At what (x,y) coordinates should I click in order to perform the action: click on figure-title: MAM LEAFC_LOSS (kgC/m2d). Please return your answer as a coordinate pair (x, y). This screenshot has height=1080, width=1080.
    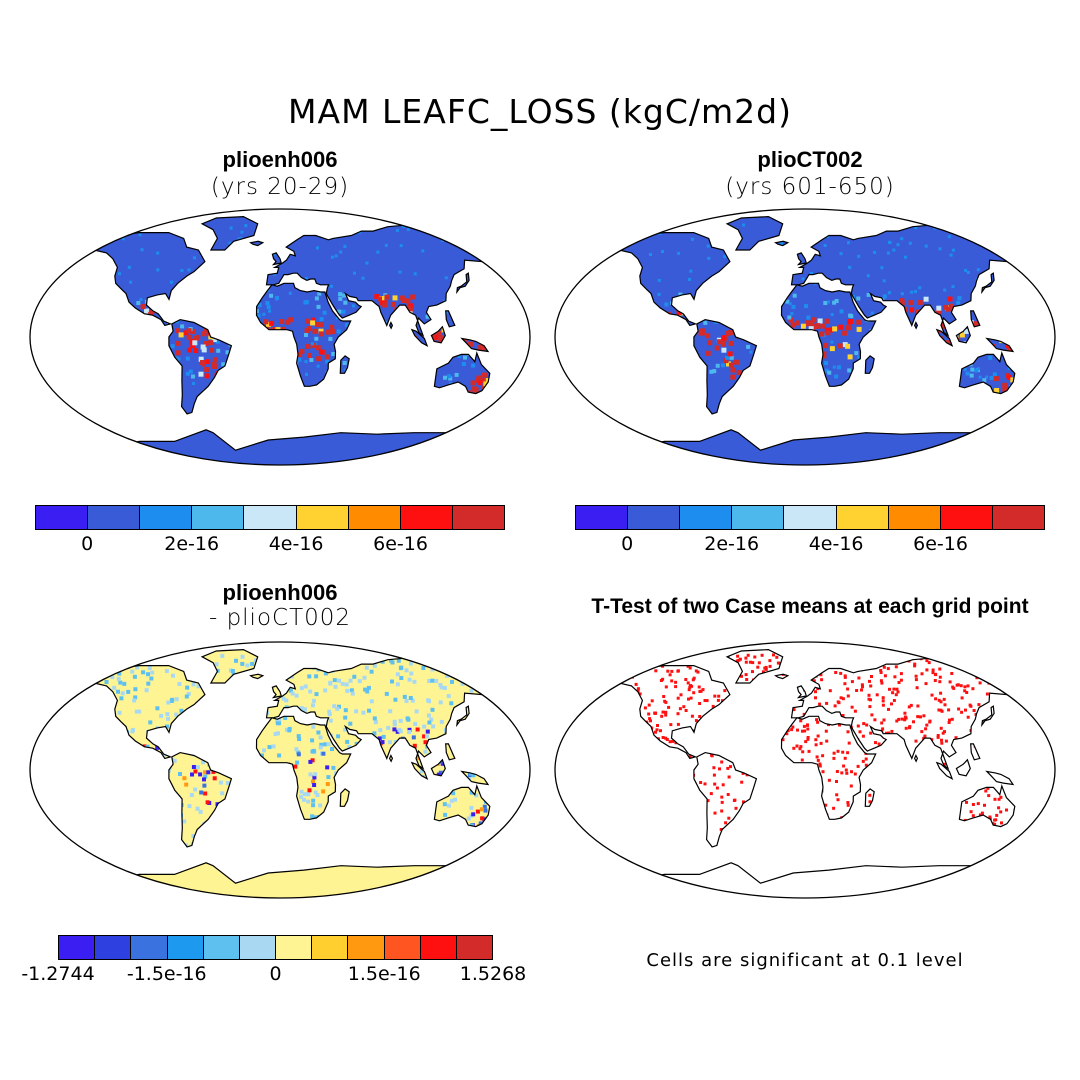
    Looking at the image, I should click on (540, 111).